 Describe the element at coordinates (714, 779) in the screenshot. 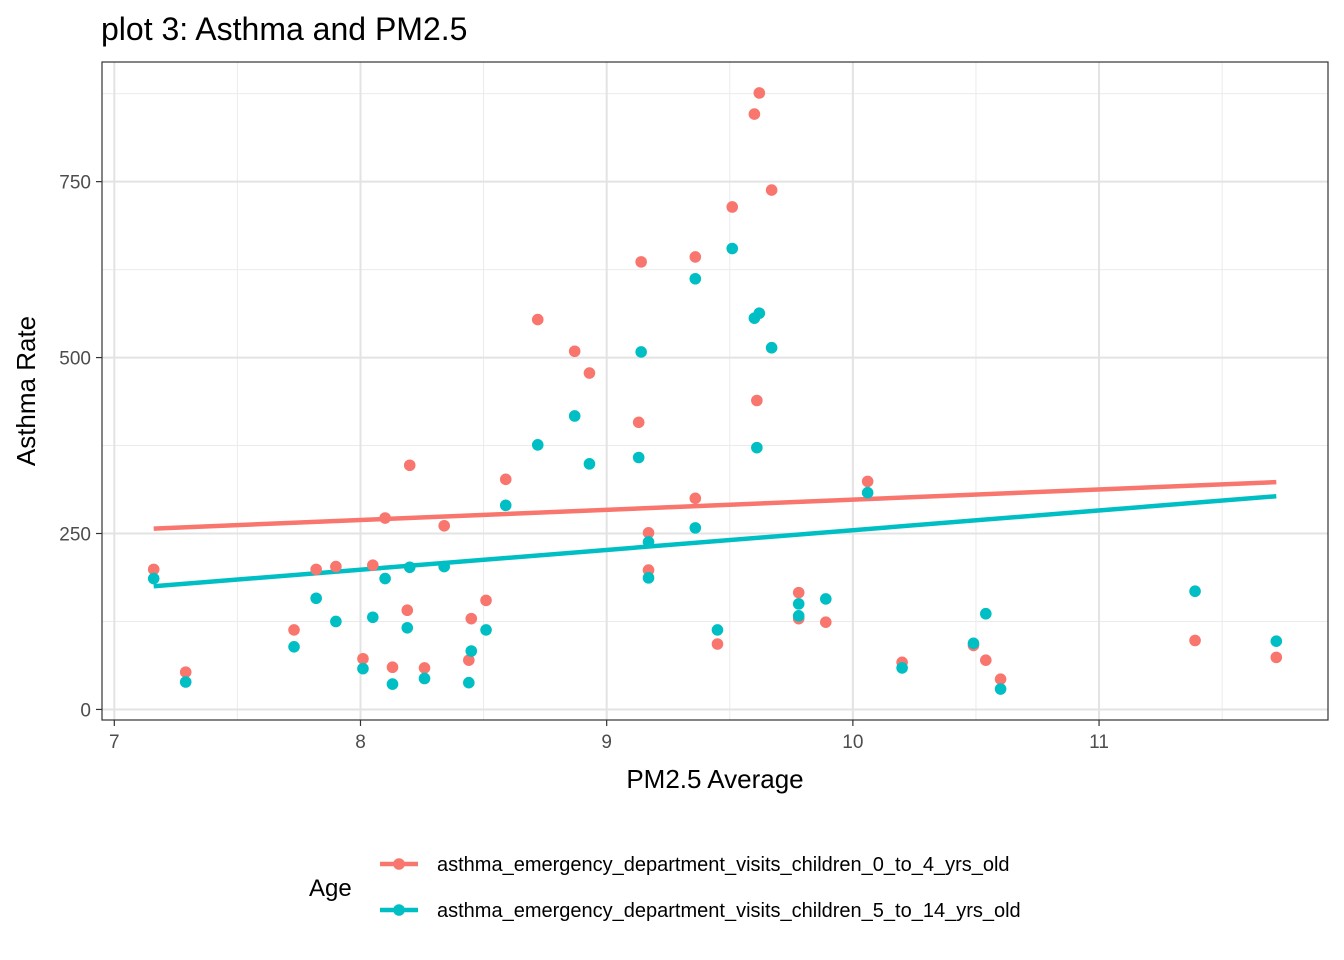

I see `x-axis-title: PM2.5 Average` at that location.